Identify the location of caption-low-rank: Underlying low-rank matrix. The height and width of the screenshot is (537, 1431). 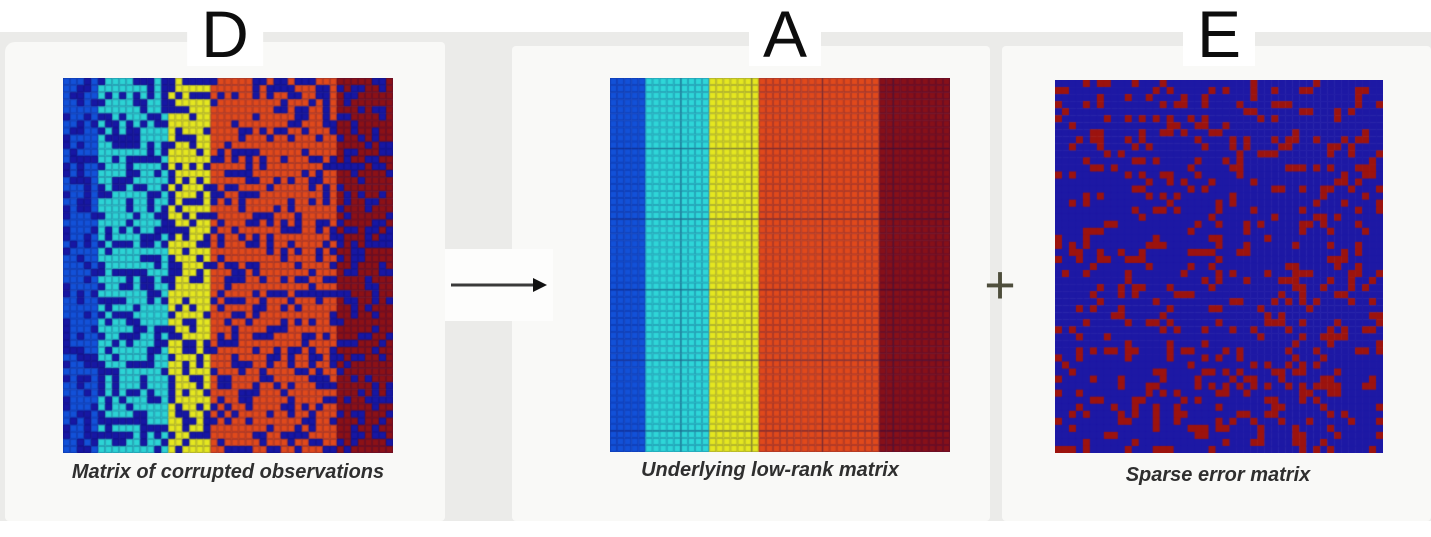
(770, 470).